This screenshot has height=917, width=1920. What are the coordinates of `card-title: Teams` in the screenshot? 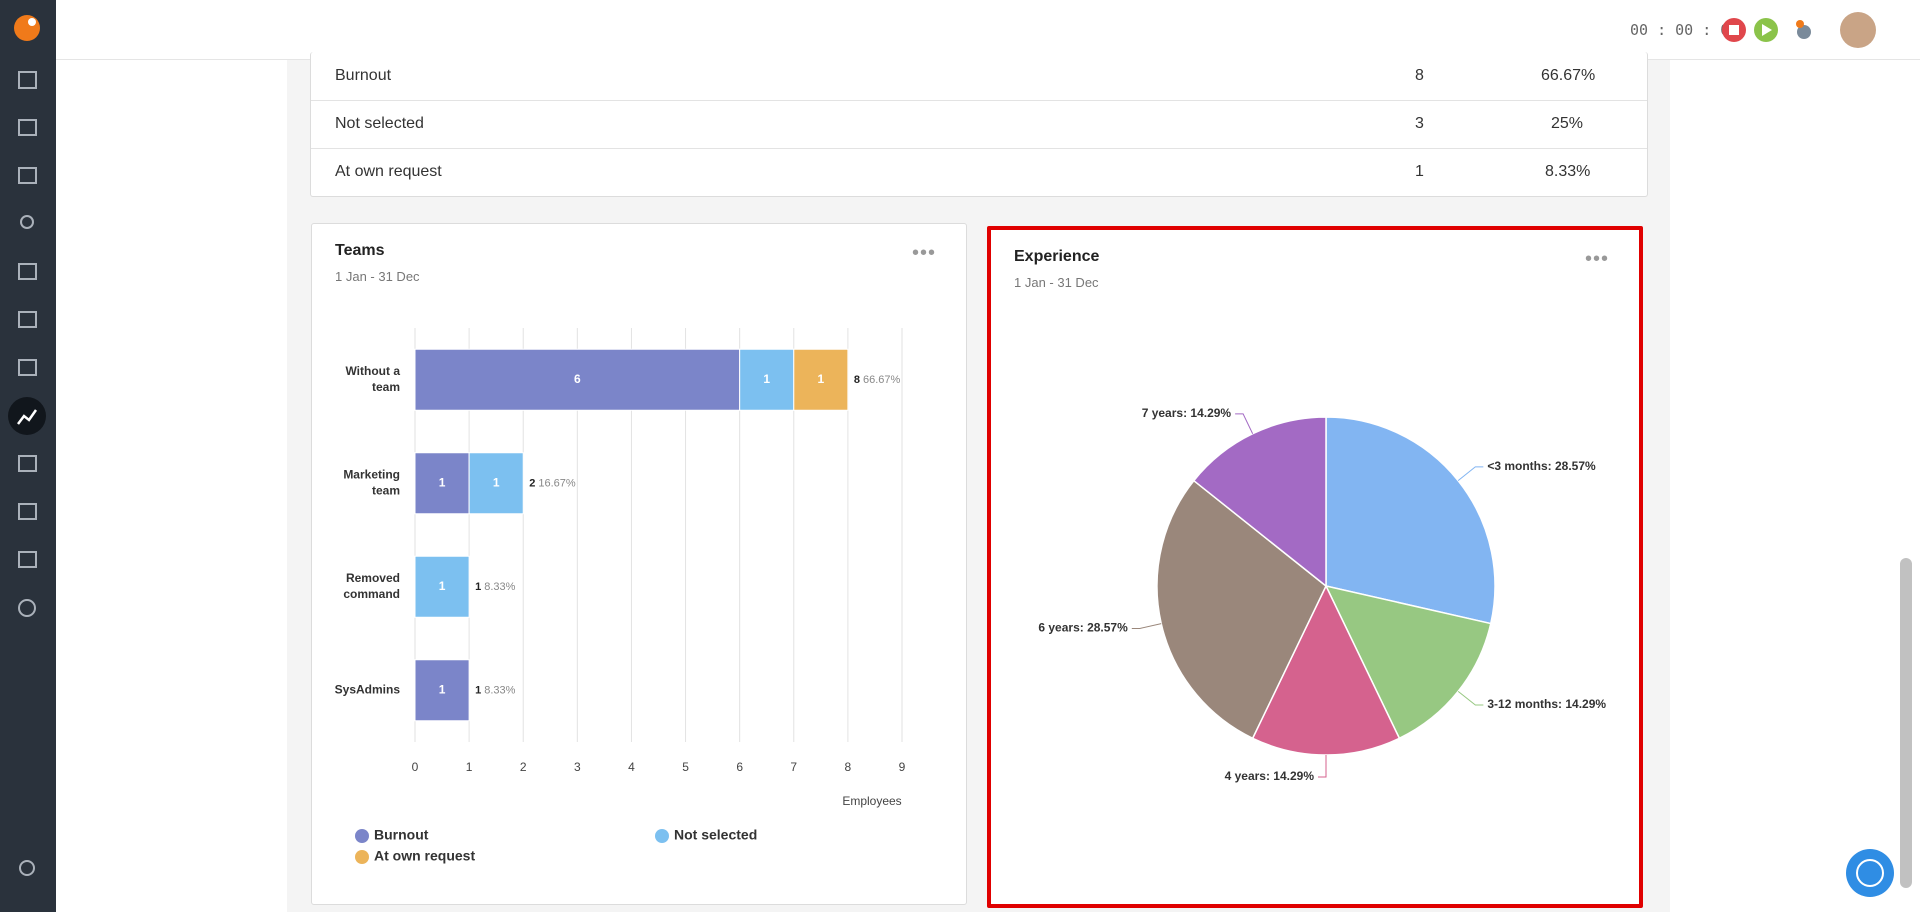 It's located at (360, 250).